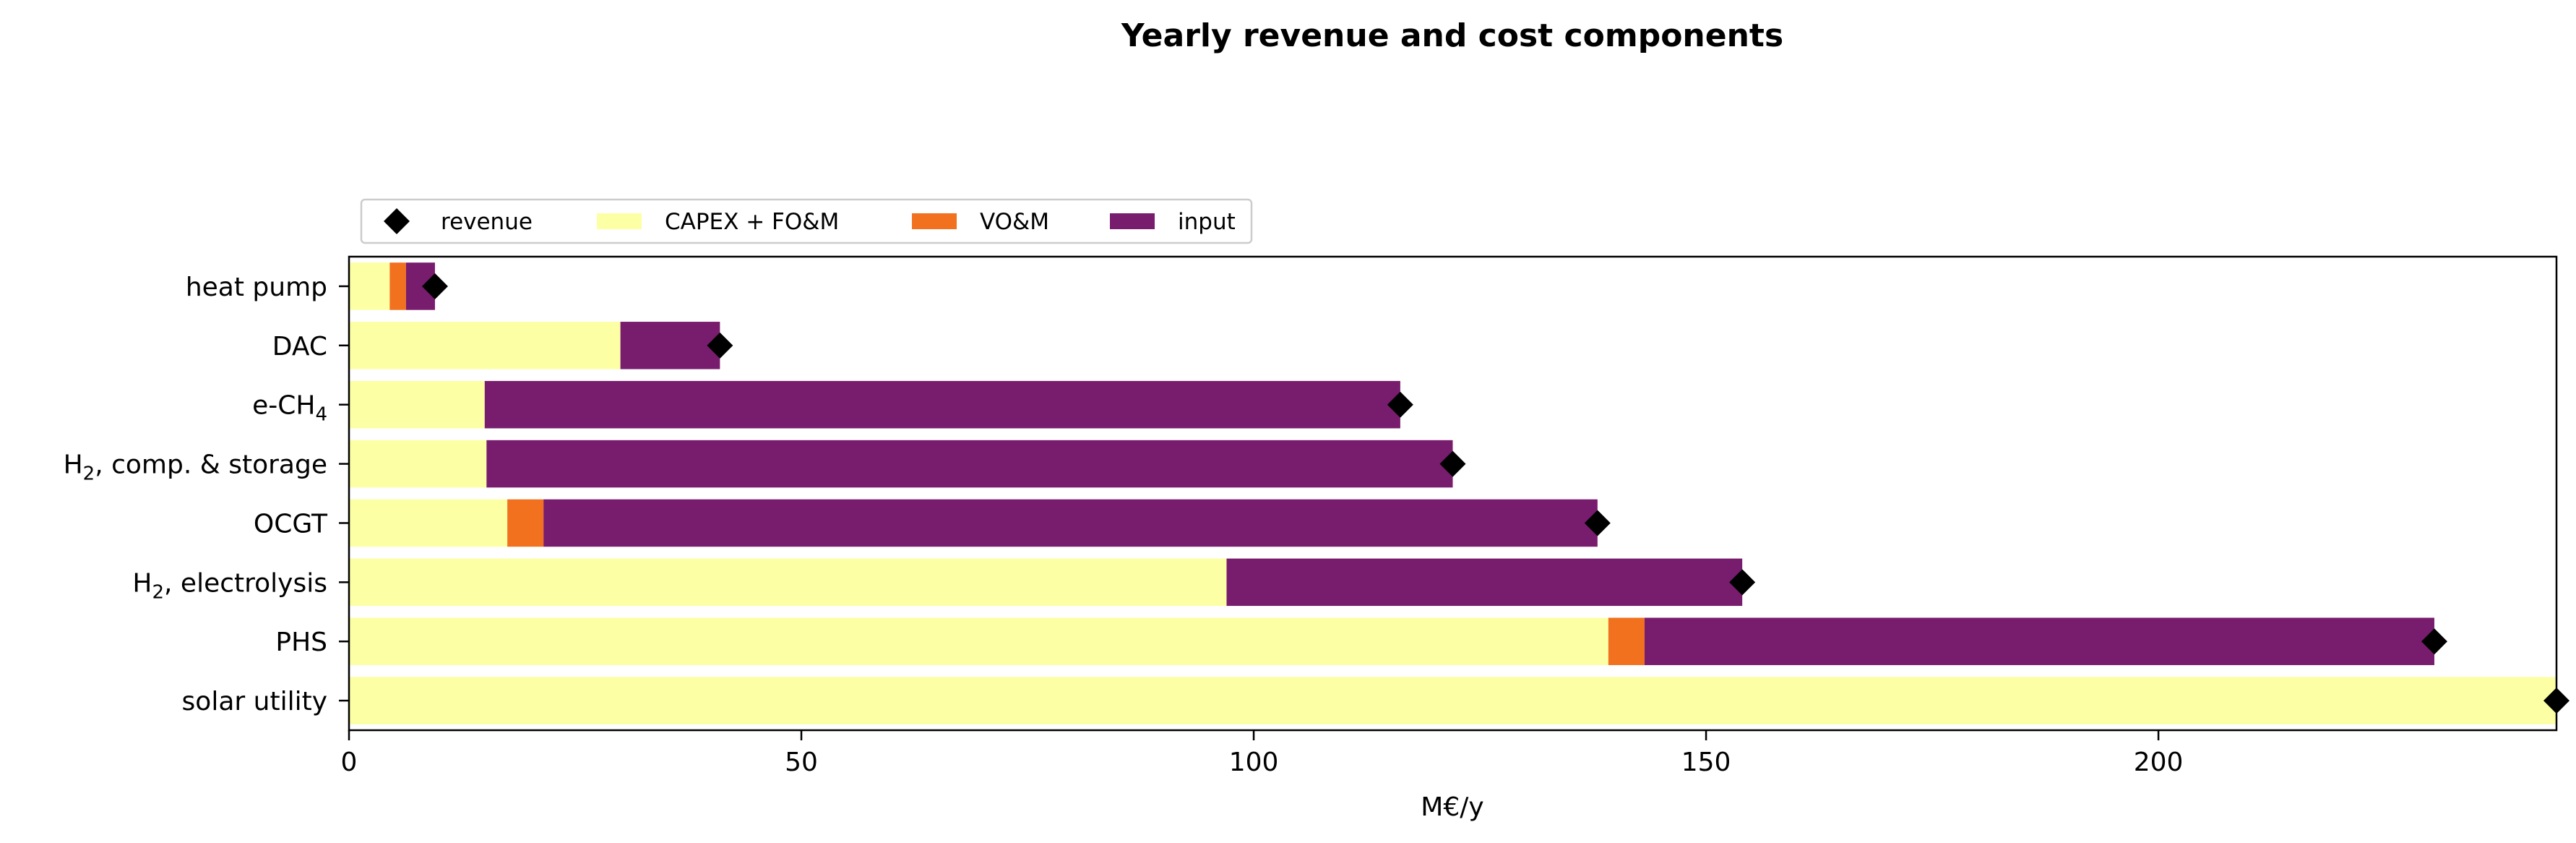  I want to click on legend-label-revenue: revenue, so click(487, 222).